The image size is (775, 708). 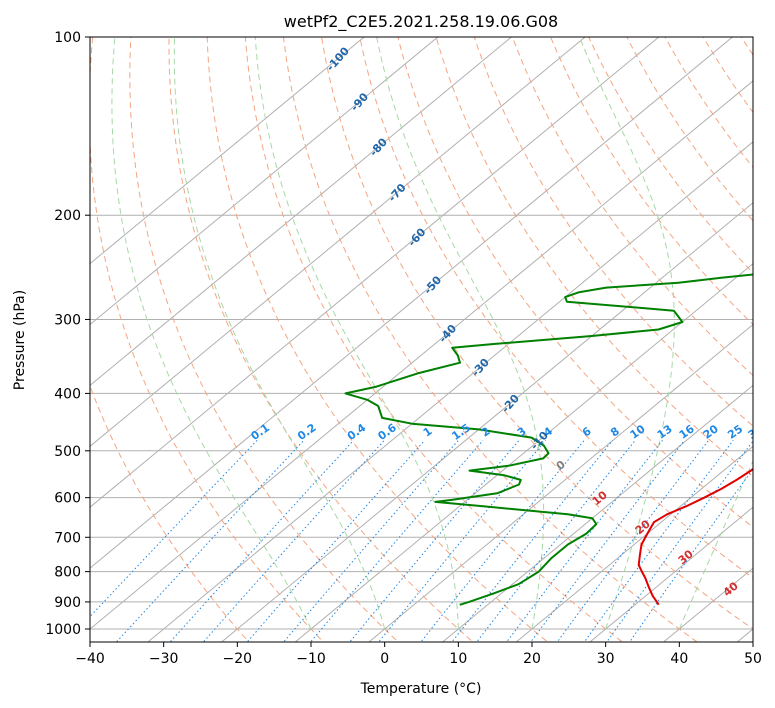 What do you see at coordinates (686, 557) in the screenshot?
I see `moist-adiabat-label: 30` at bounding box center [686, 557].